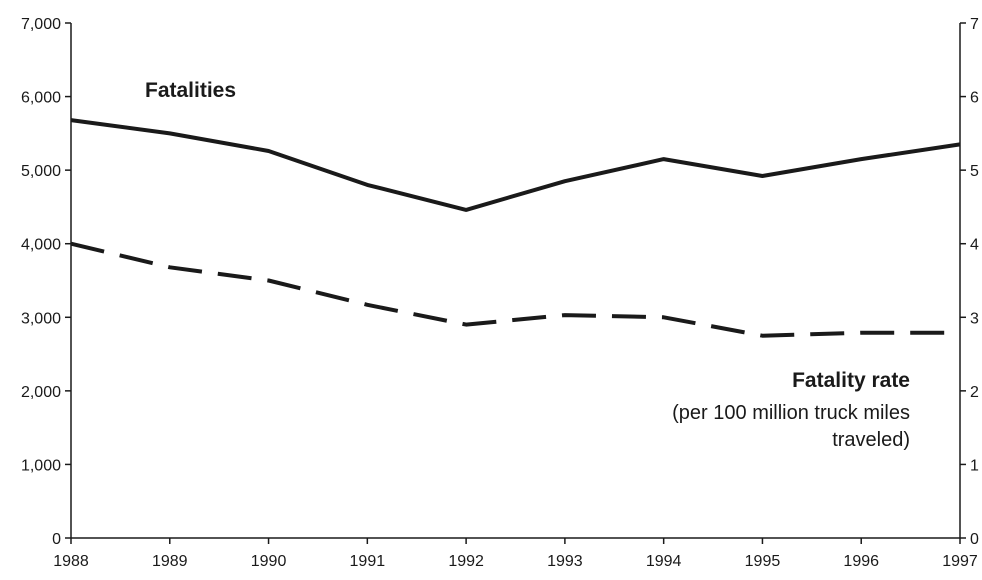  I want to click on x-tick-label: 1988, so click(71, 561).